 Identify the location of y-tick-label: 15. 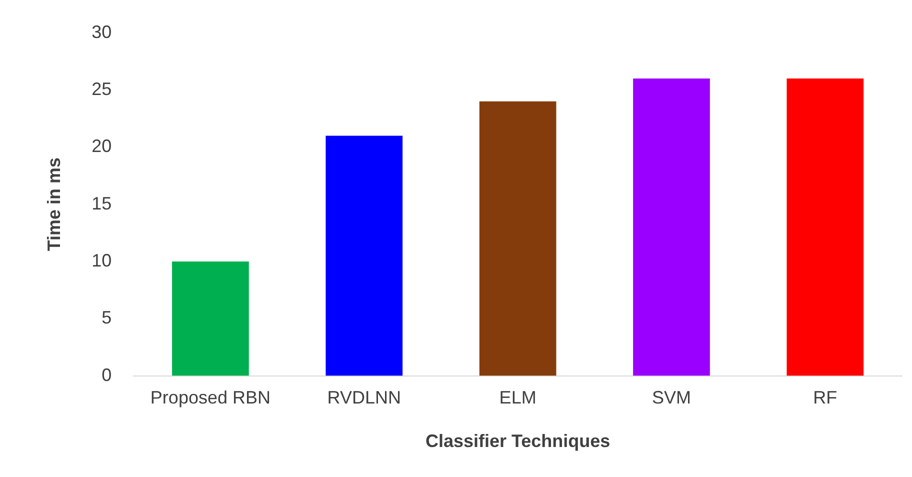
(102, 203).